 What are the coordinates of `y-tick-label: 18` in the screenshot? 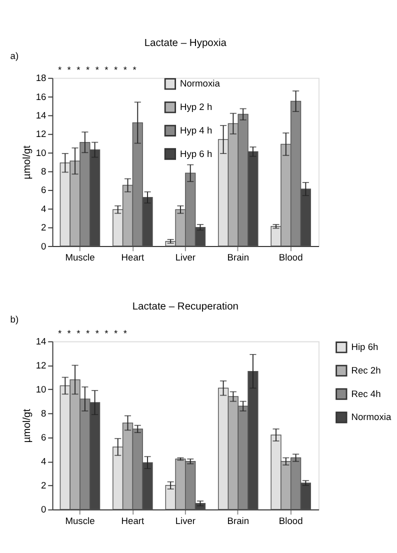 It's located at (41, 78).